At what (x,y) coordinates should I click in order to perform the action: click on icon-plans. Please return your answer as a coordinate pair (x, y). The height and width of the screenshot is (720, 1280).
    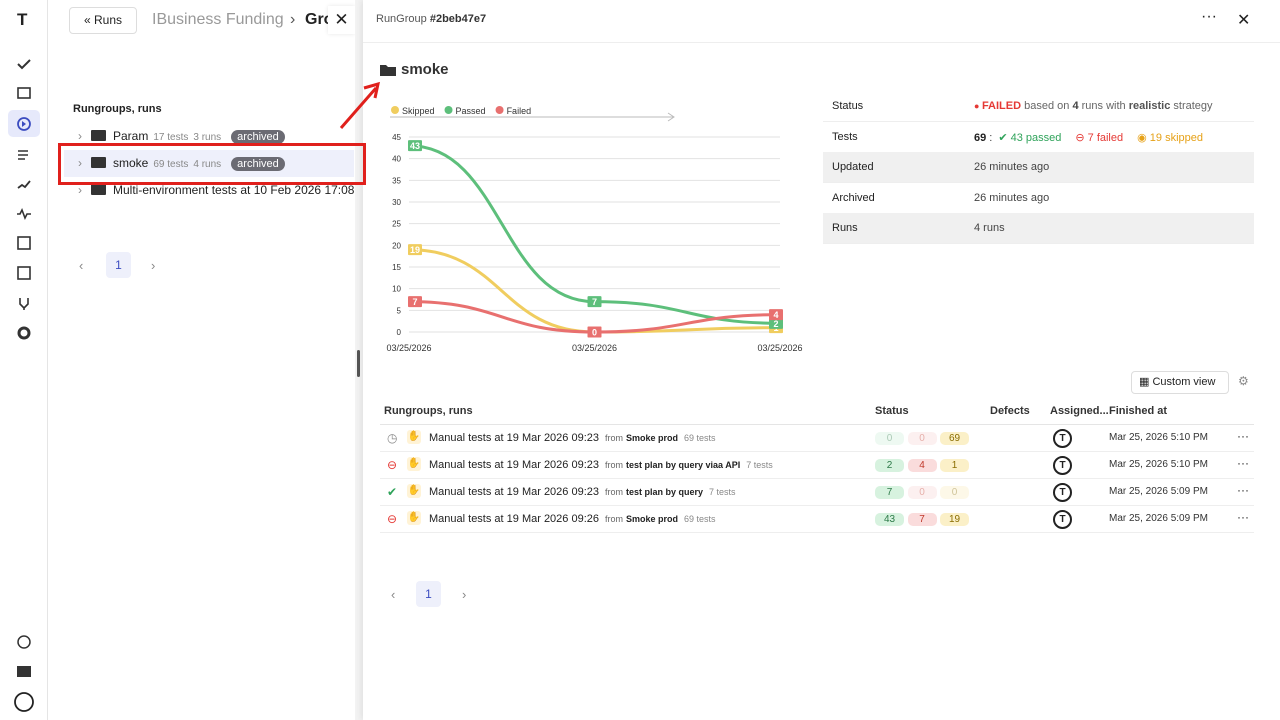
    Looking at the image, I should click on (24, 93).